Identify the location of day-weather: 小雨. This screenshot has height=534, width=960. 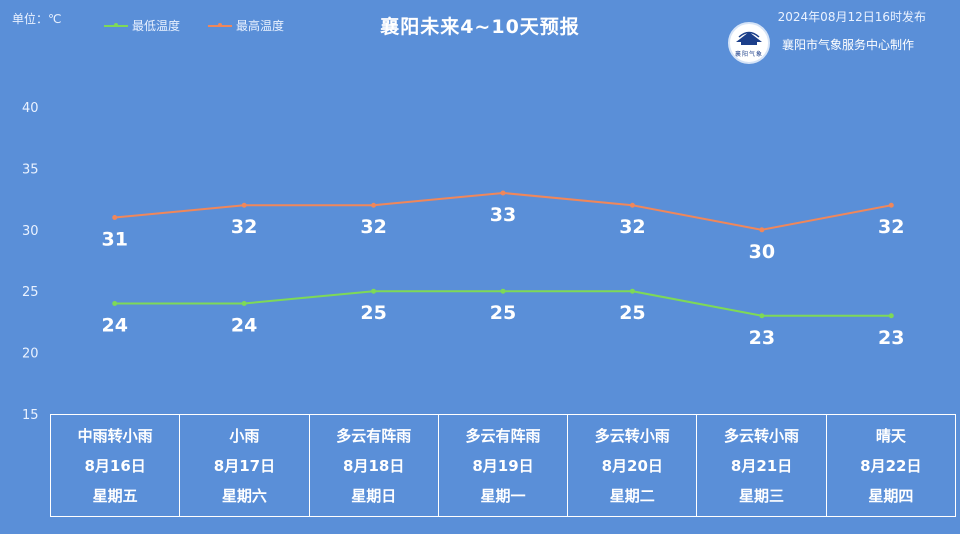
(244, 436).